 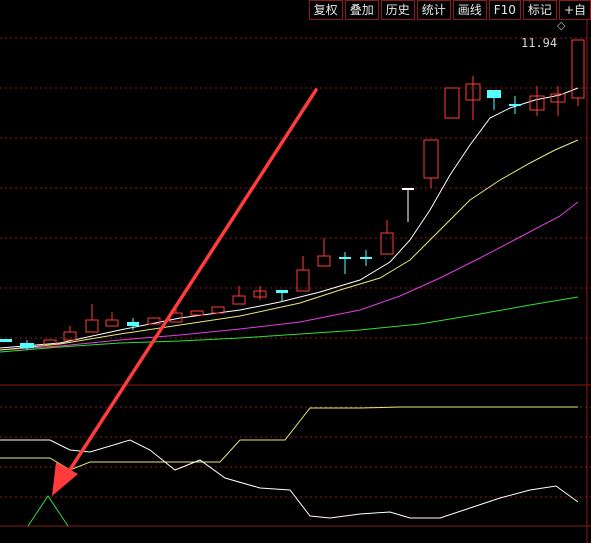 What do you see at coordinates (289, 324) in the screenshot?
I see `ma60-line` at bounding box center [289, 324].